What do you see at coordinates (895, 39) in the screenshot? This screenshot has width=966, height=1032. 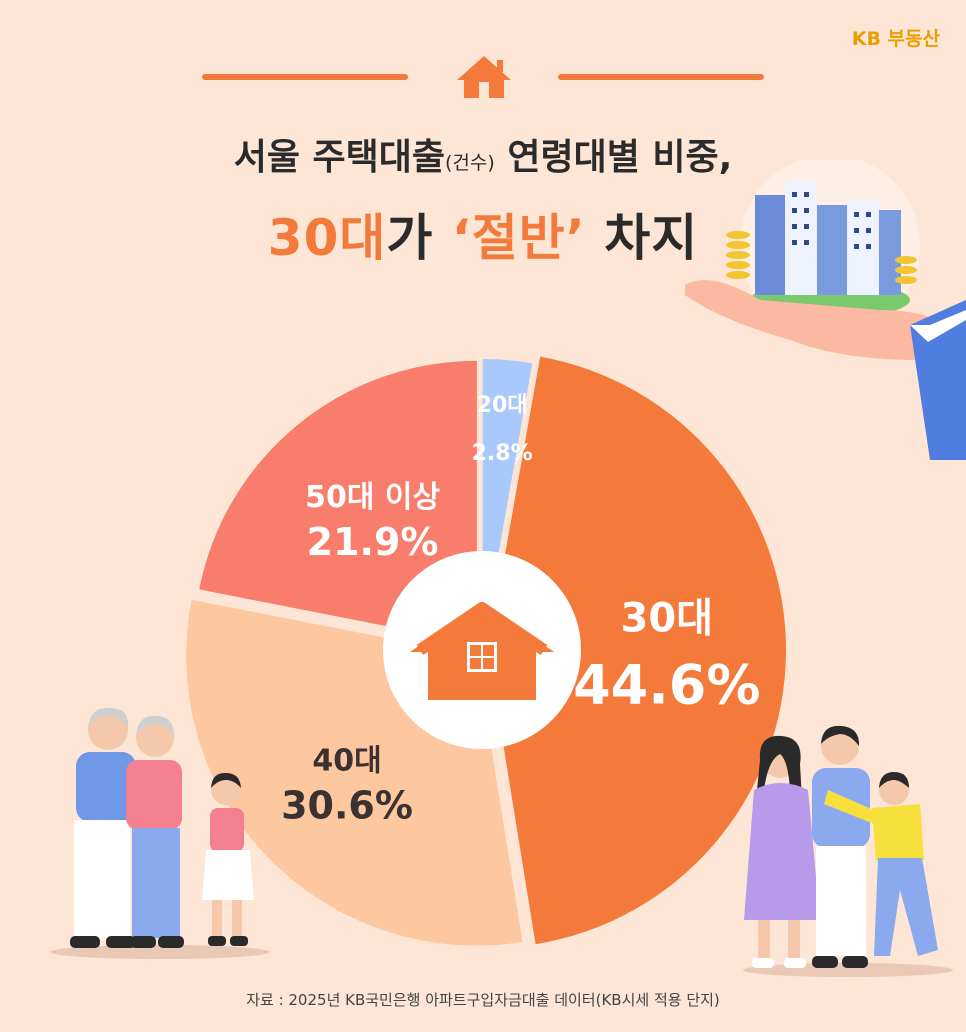 I see `brand-logo: KB 부동산` at bounding box center [895, 39].